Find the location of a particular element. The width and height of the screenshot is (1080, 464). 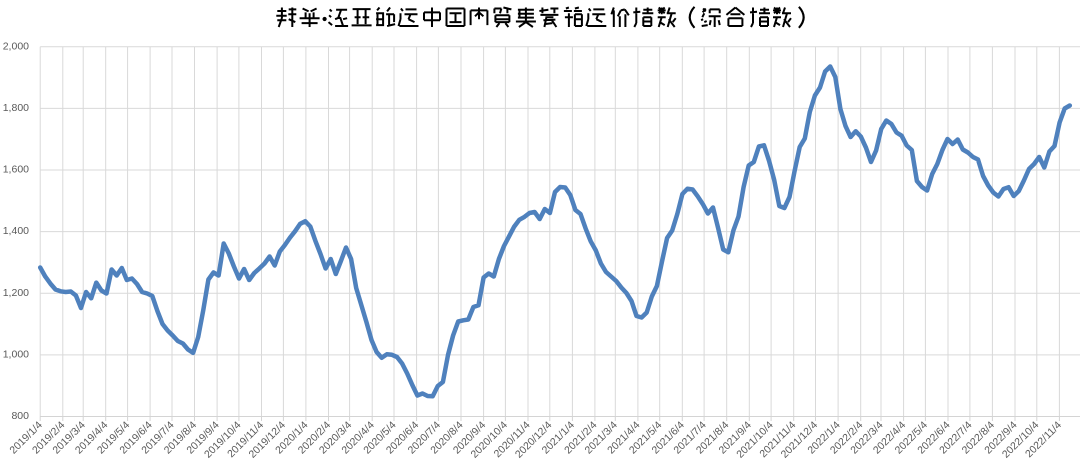

svg-text: 1,200 is located at coordinates (16, 293).